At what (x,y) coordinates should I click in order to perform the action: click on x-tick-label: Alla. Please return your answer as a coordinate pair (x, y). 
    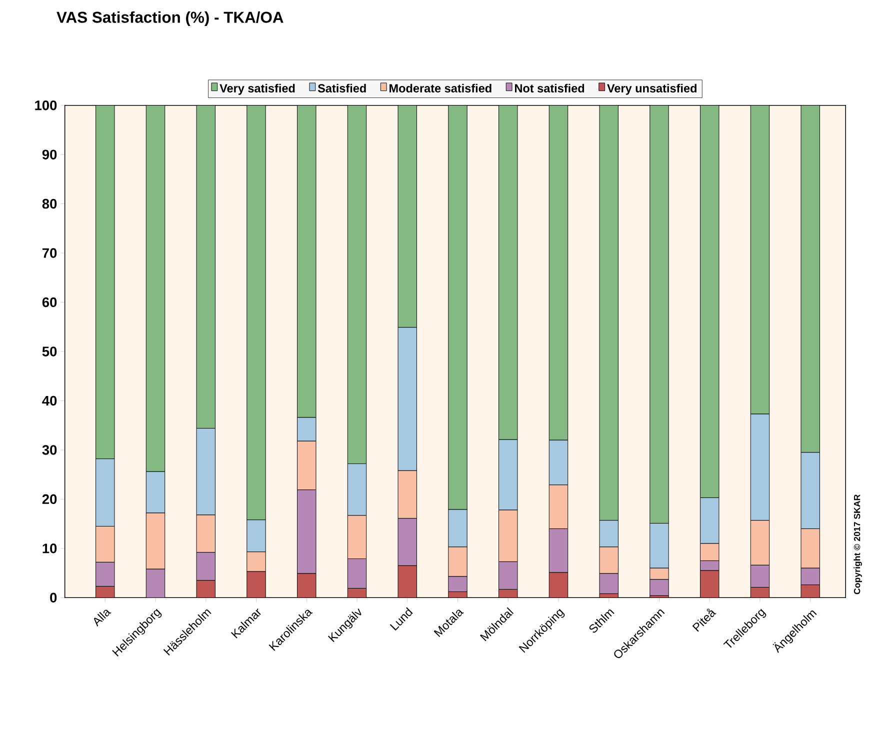
    Looking at the image, I should click on (103, 618).